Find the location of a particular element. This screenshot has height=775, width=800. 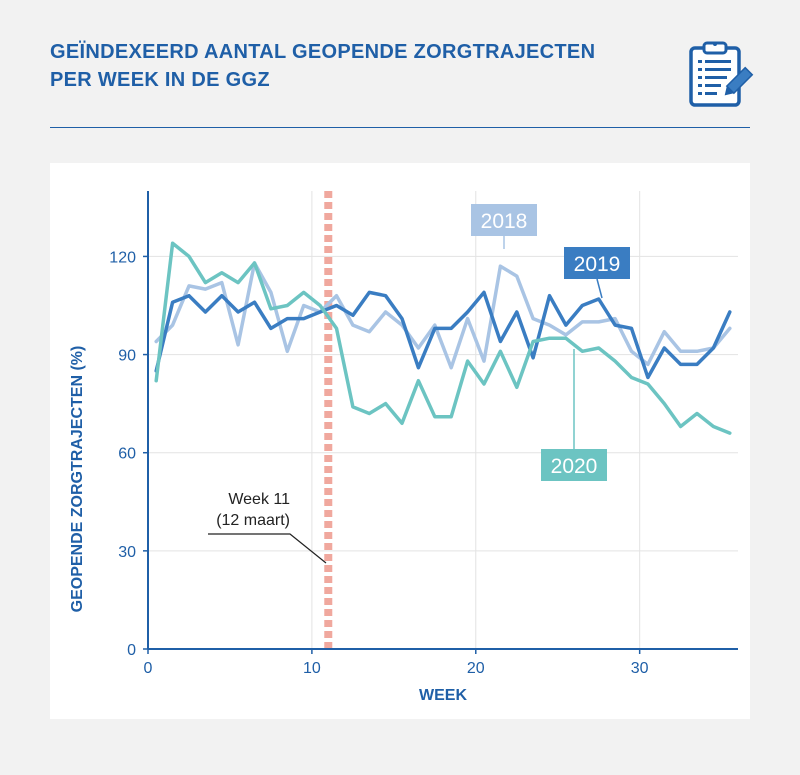

label-2019: 2019 is located at coordinates (597, 264).